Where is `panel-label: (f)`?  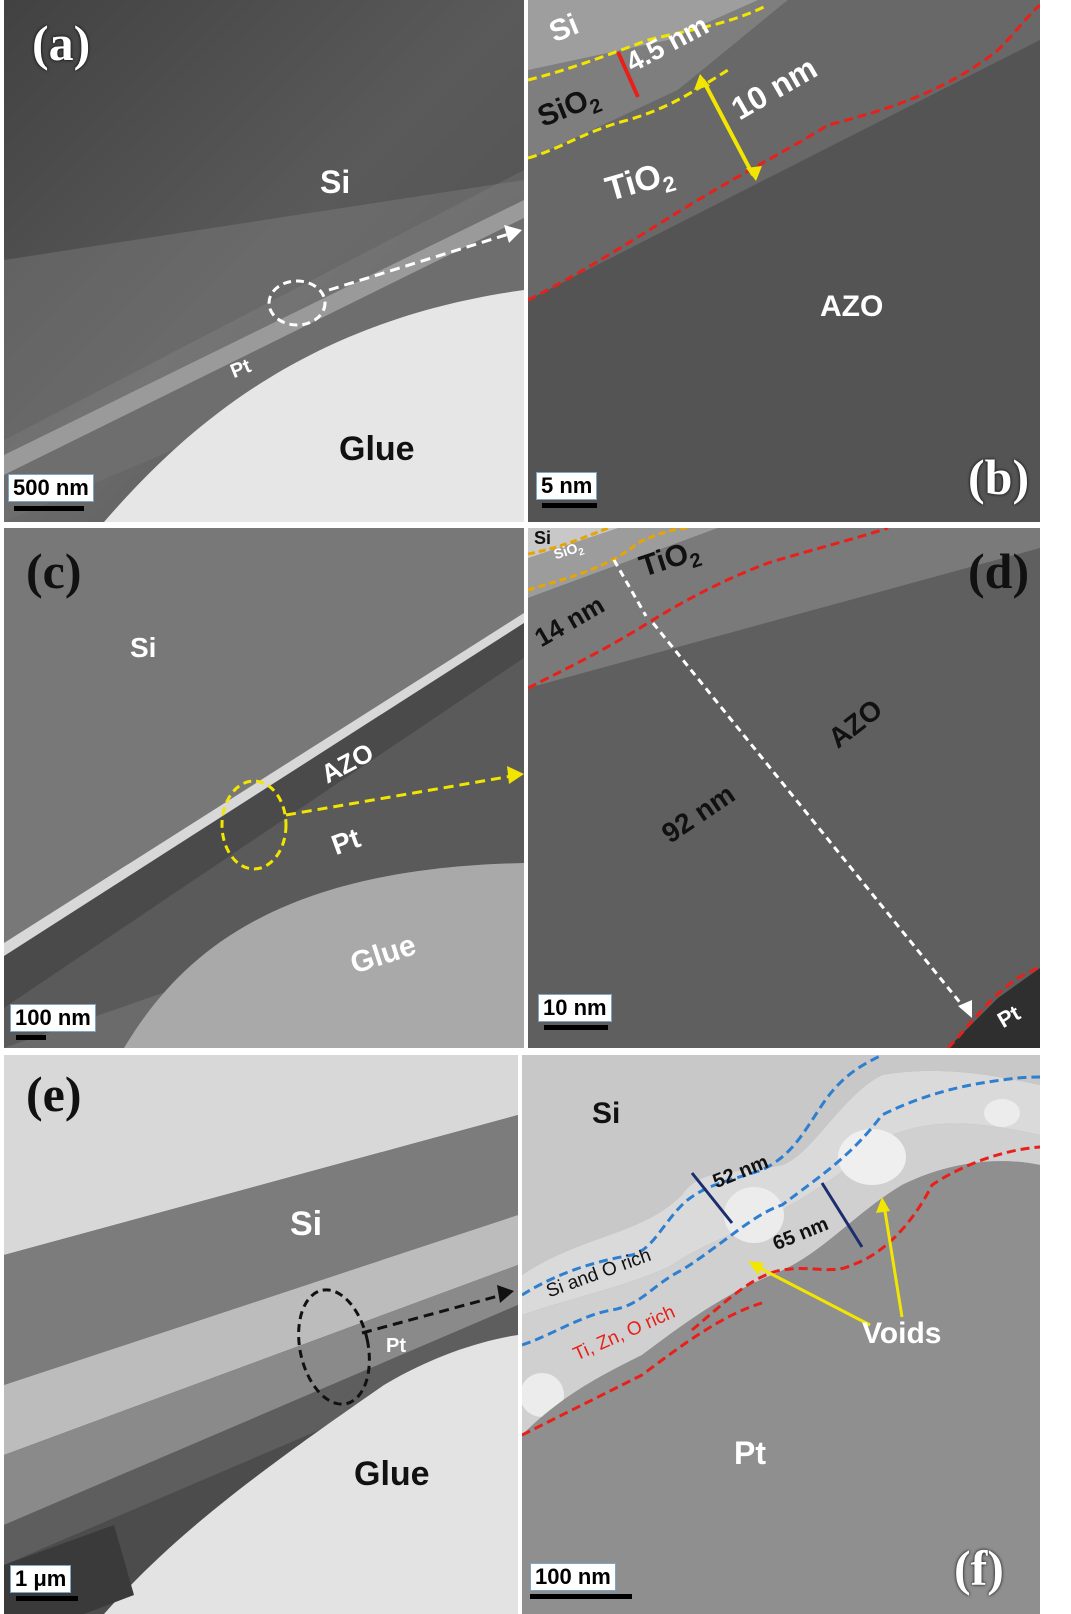 panel-label: (f) is located at coordinates (979, 1568).